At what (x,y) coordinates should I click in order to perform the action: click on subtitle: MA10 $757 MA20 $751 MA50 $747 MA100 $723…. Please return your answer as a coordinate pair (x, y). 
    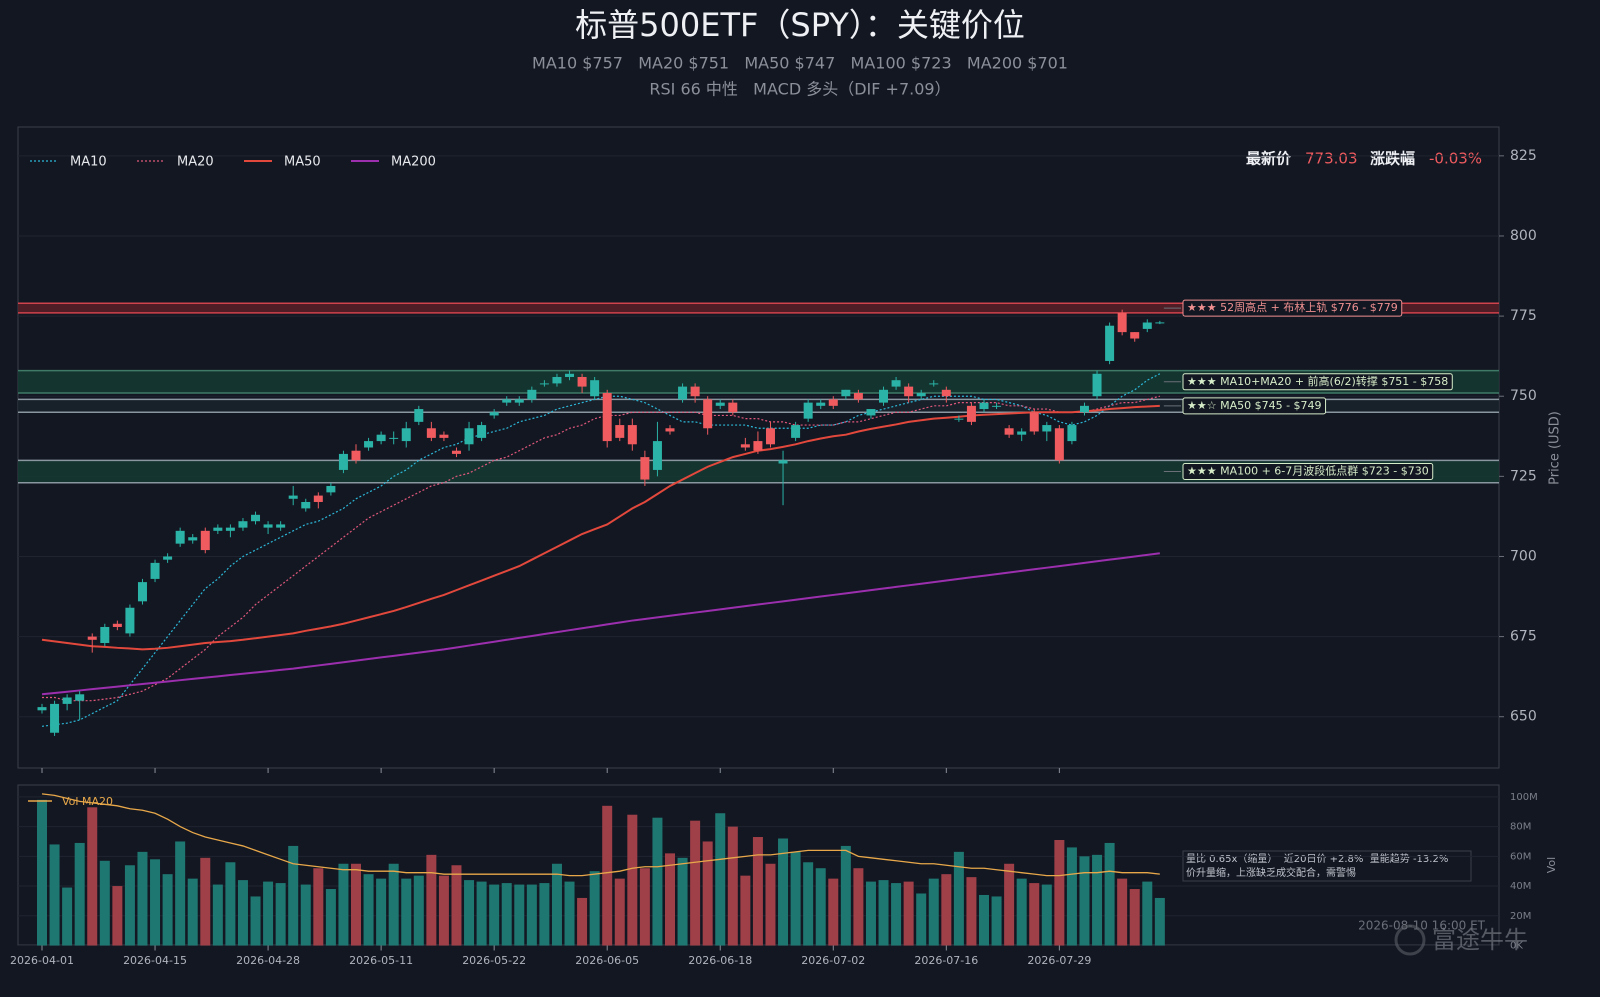
    Looking at the image, I should click on (800, 63).